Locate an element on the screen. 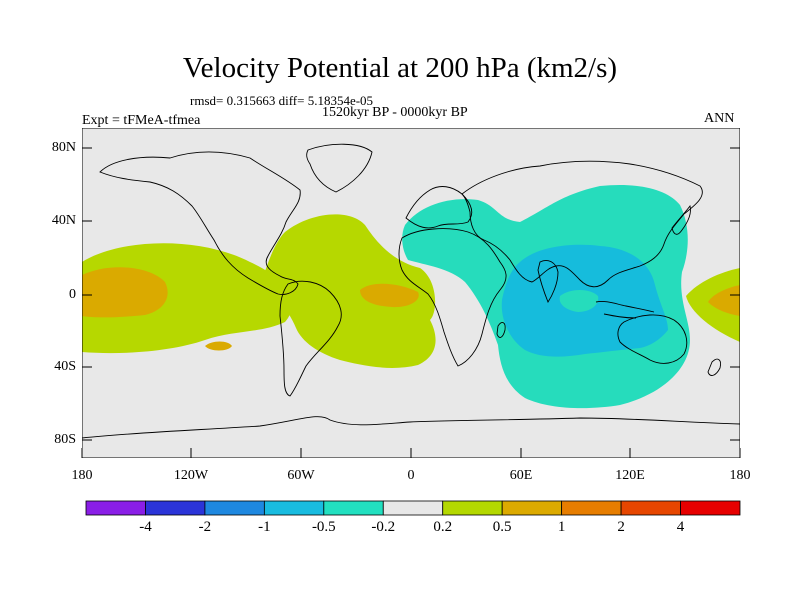 The width and height of the screenshot is (800, 600). experiment-label: Expt = tFMeA-tfmea is located at coordinates (141, 120).